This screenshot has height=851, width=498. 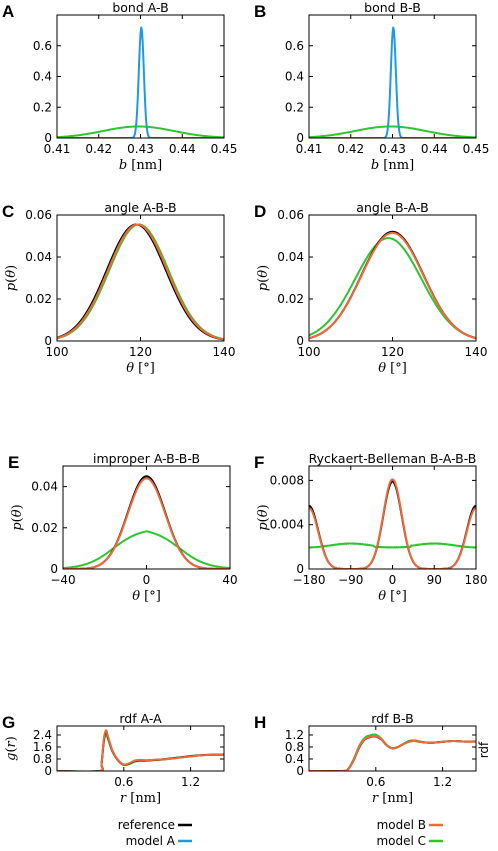 What do you see at coordinates (434, 580) in the screenshot?
I see `x-tick-label: 90` at bounding box center [434, 580].